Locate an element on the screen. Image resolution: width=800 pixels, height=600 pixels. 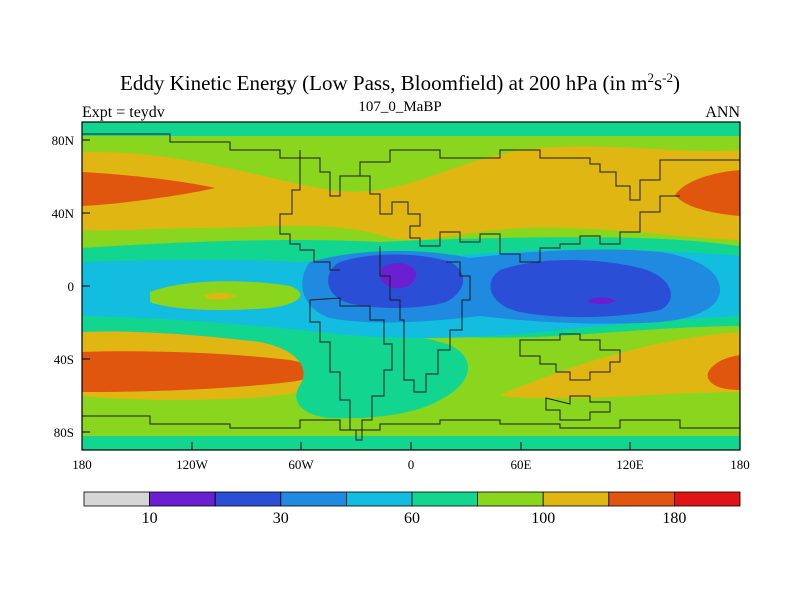
x-axis: 180 120W 60W 0 60E 120E 180 is located at coordinates (411, 457).